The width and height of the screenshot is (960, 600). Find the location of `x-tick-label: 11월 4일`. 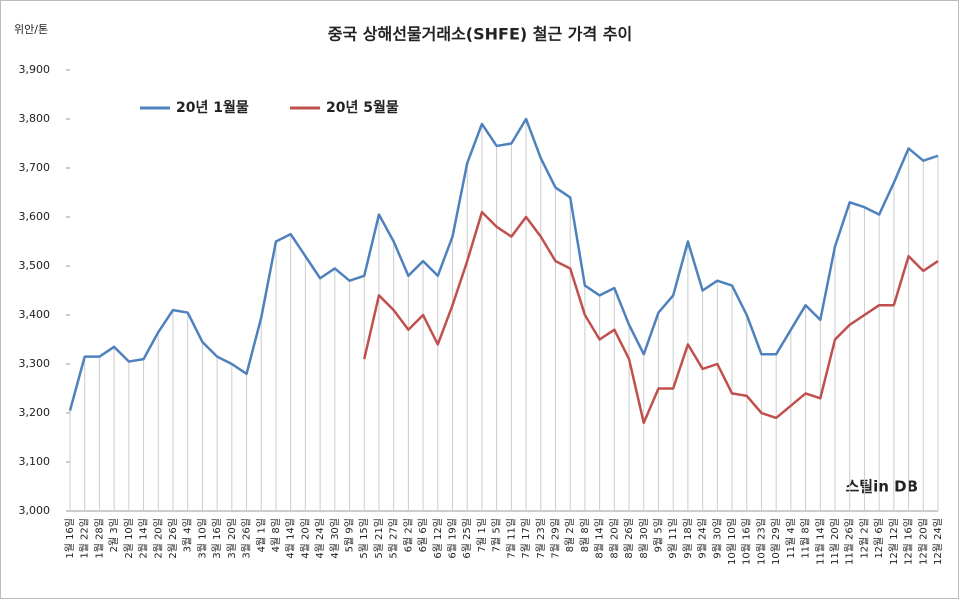

x-tick-label: 11월 4일 is located at coordinates (791, 538).